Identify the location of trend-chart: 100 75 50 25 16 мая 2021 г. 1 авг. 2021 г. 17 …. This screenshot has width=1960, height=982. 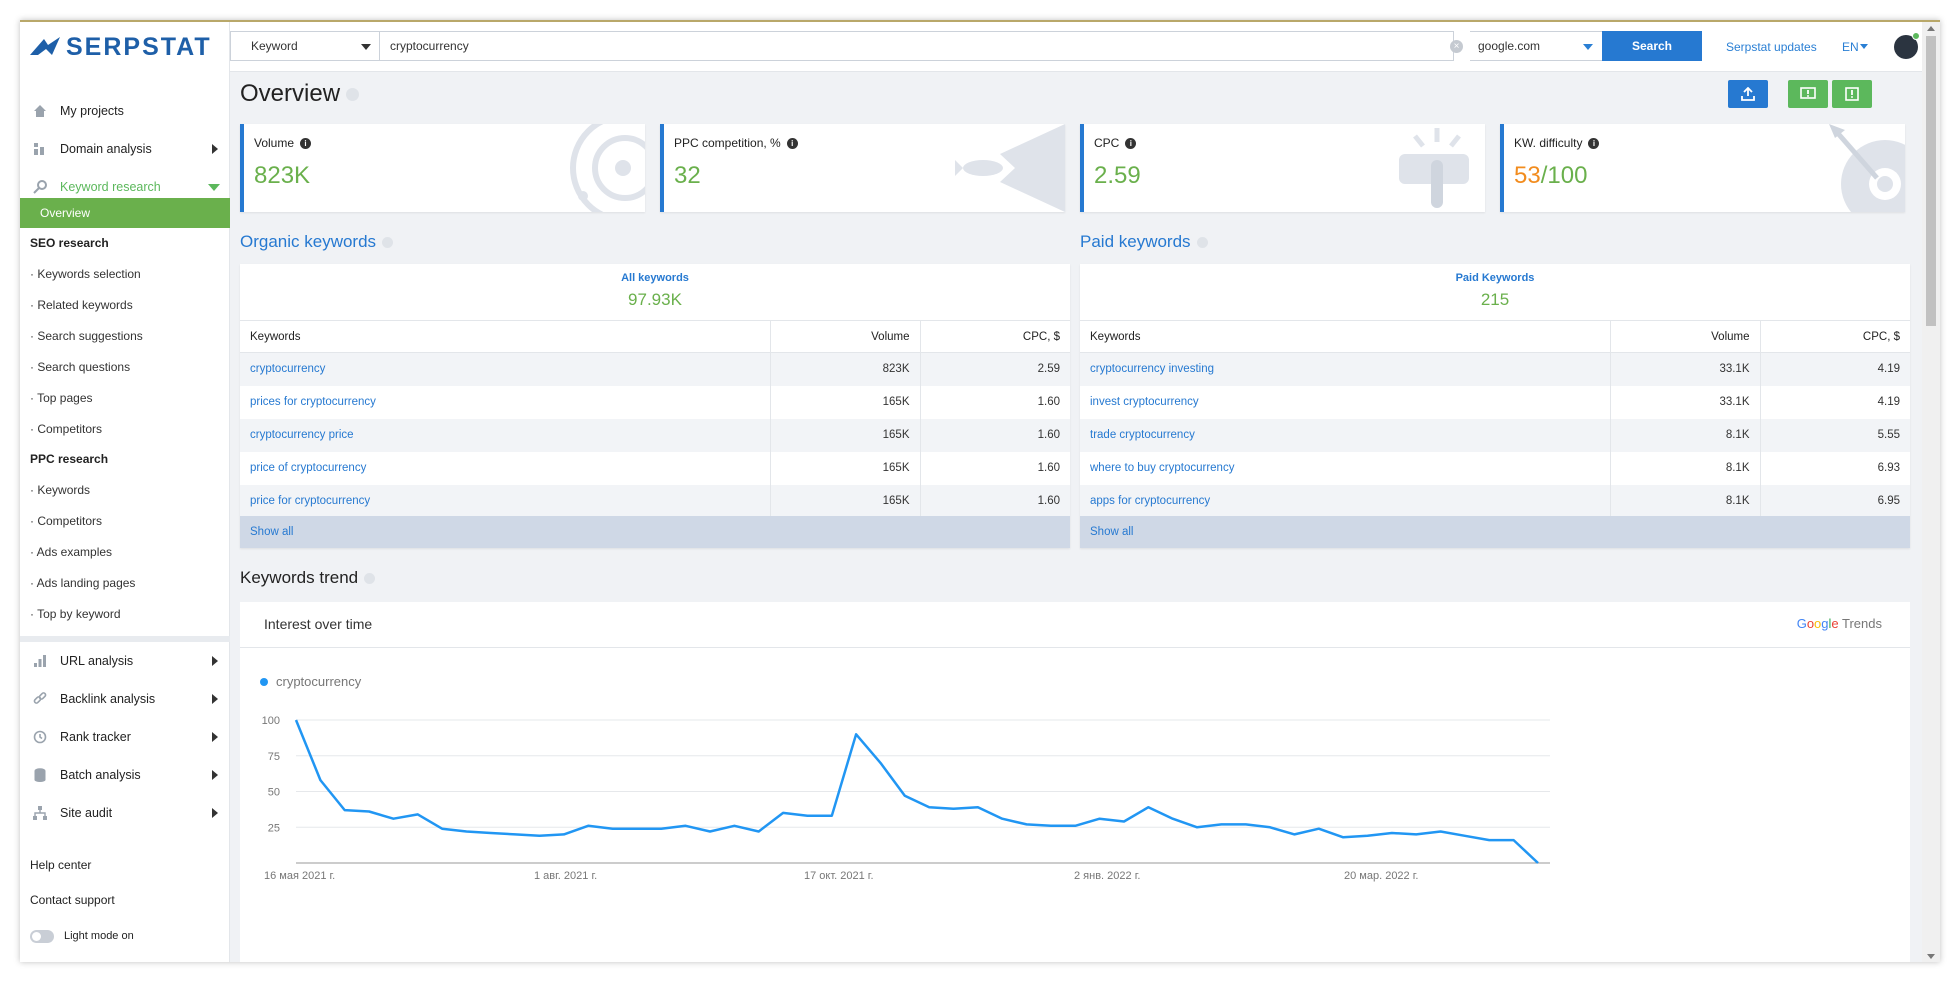
(906, 798).